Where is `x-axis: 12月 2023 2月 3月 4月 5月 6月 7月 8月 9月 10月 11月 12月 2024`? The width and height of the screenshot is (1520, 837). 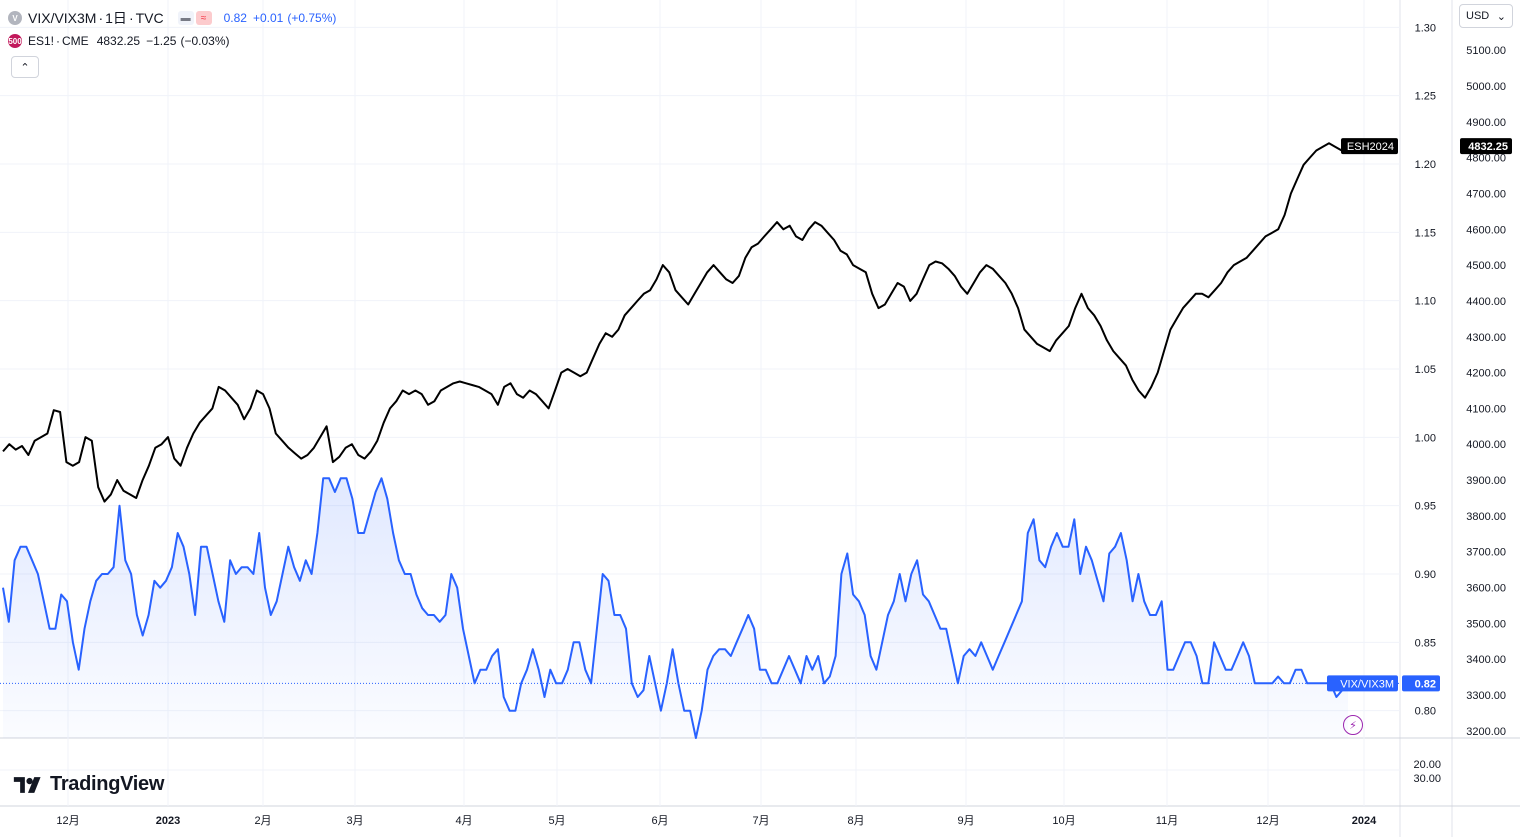 x-axis: 12月 2023 2月 3月 4月 5月 6月 7月 8月 9月 10月 11月 12月 2024 is located at coordinates (716, 821).